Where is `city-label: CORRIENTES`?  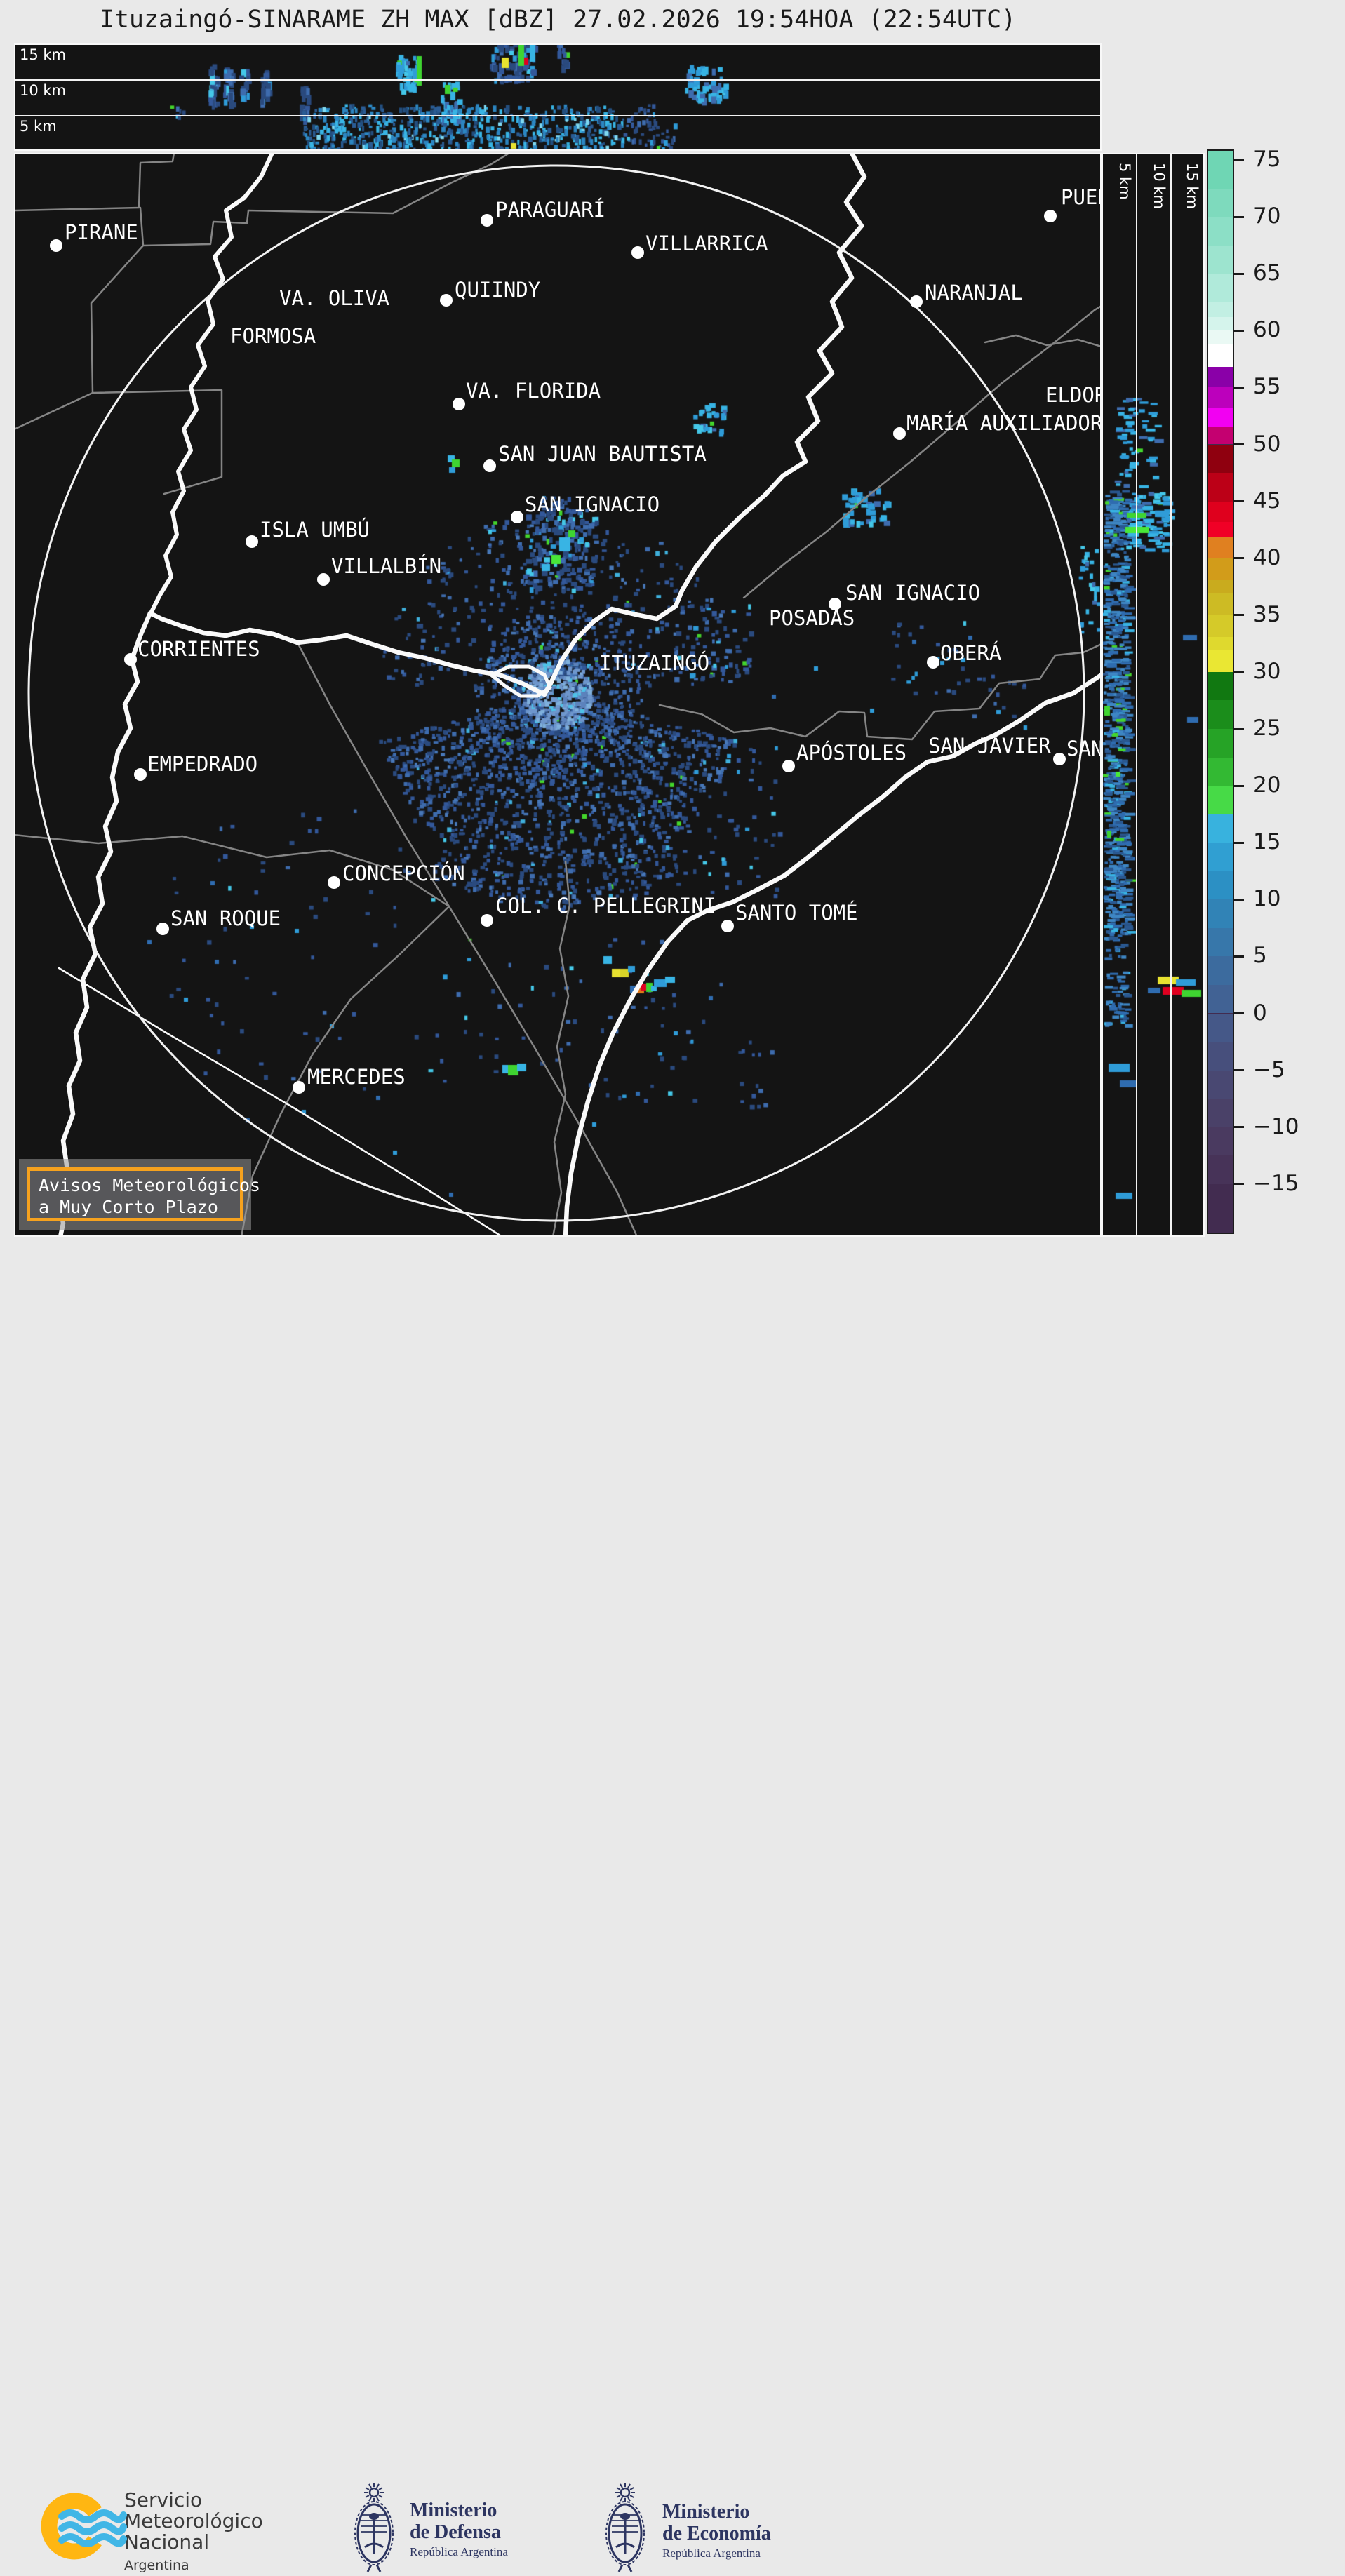
city-label: CORRIENTES is located at coordinates (199, 649).